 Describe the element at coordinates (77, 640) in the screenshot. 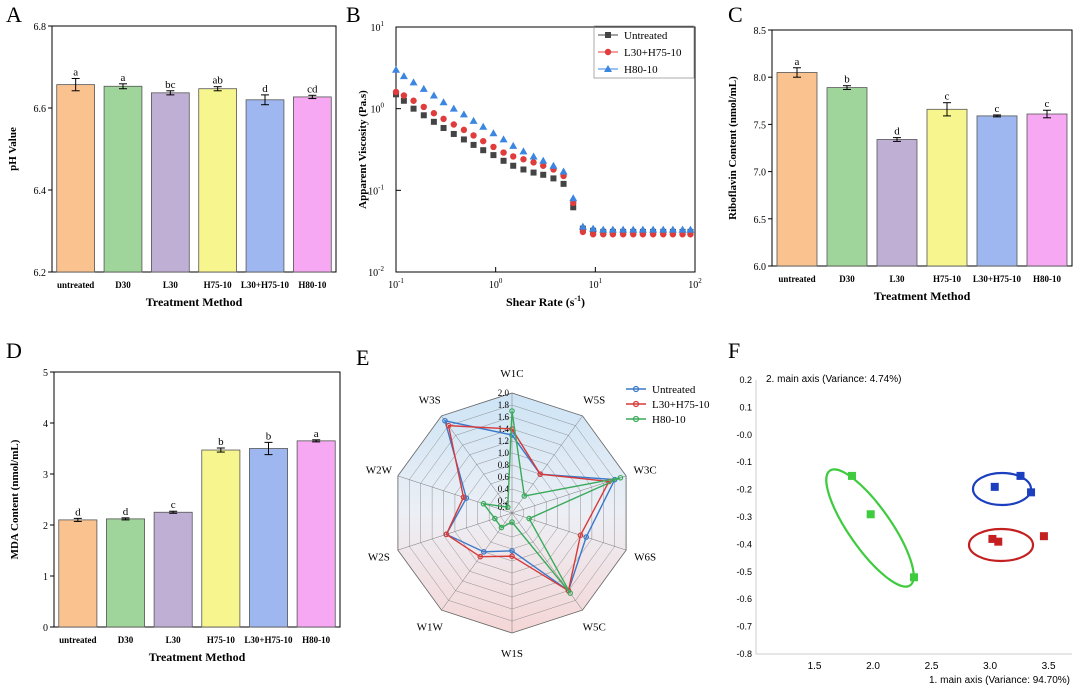

I see `category-label: untreated` at that location.